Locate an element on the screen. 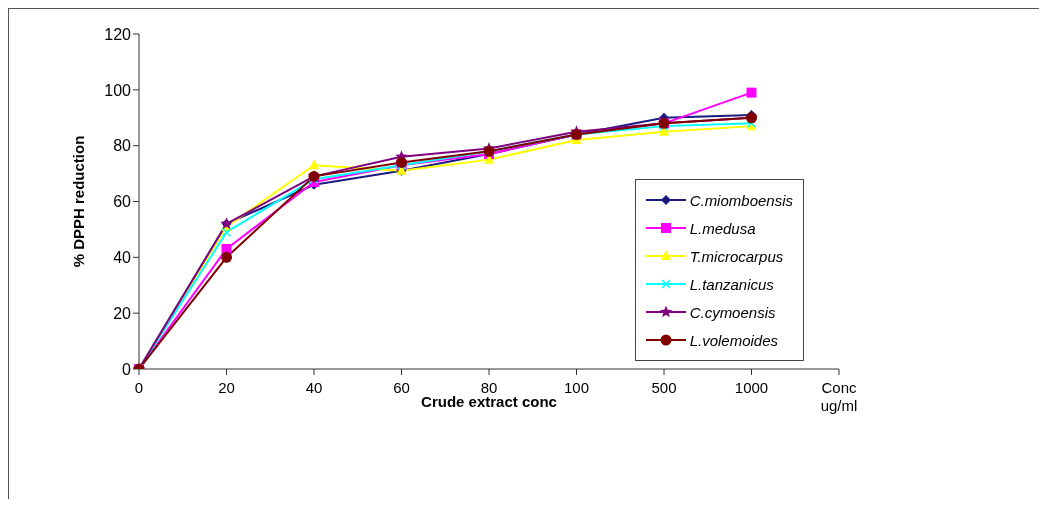 The width and height of the screenshot is (1047, 508). legend-label: T.microcarpus is located at coordinates (736, 256).